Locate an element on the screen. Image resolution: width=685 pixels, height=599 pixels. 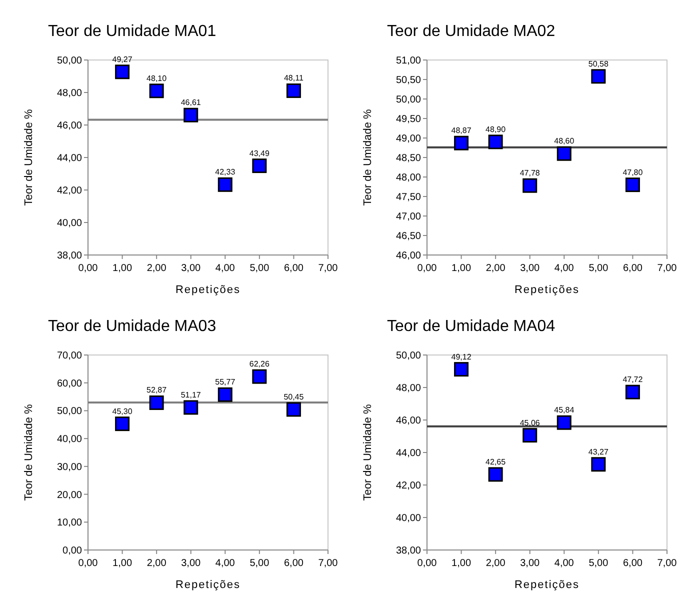
chart-title: Teor de Umidade MA03 is located at coordinates (132, 326).